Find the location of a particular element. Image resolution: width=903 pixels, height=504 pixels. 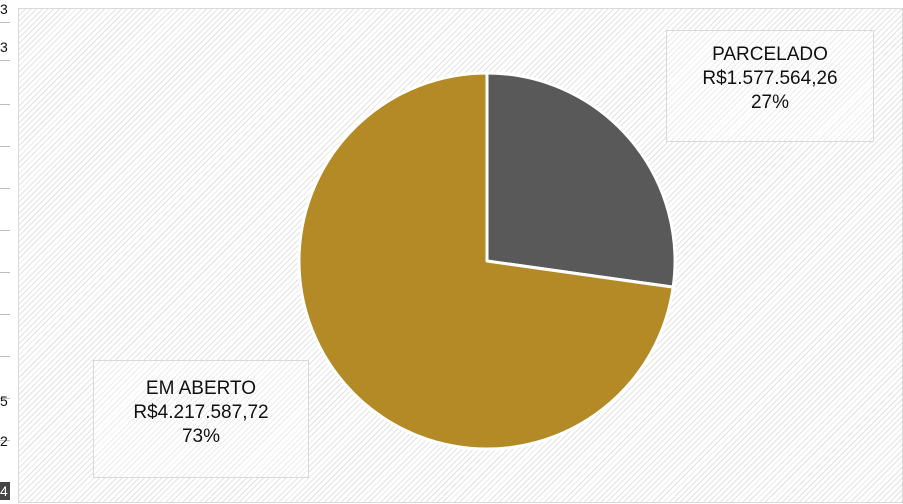

data-label-parcelado: PARCELADO R$1.577.564,26 27% is located at coordinates (770, 86).